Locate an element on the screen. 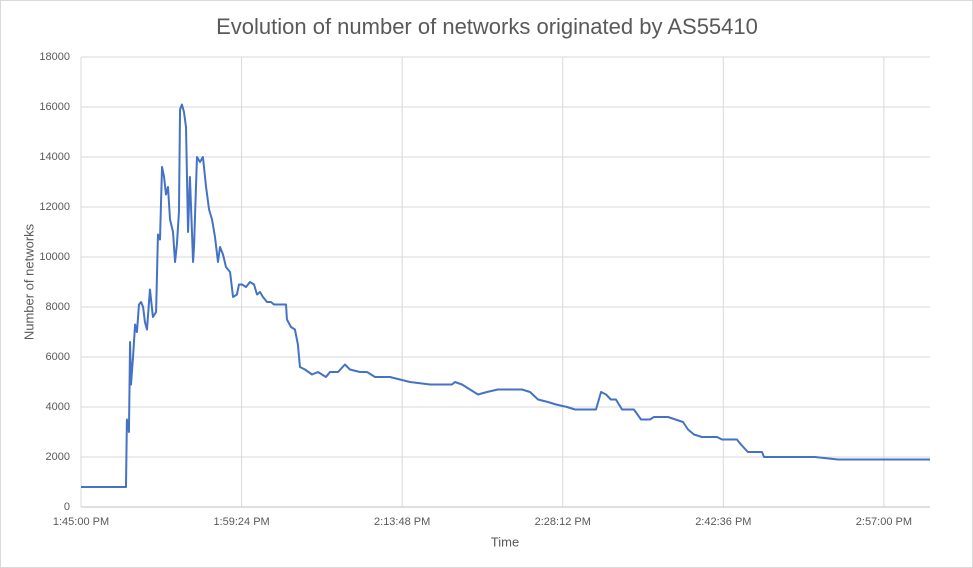  y-tick-label: 6000 is located at coordinates (58, 357).